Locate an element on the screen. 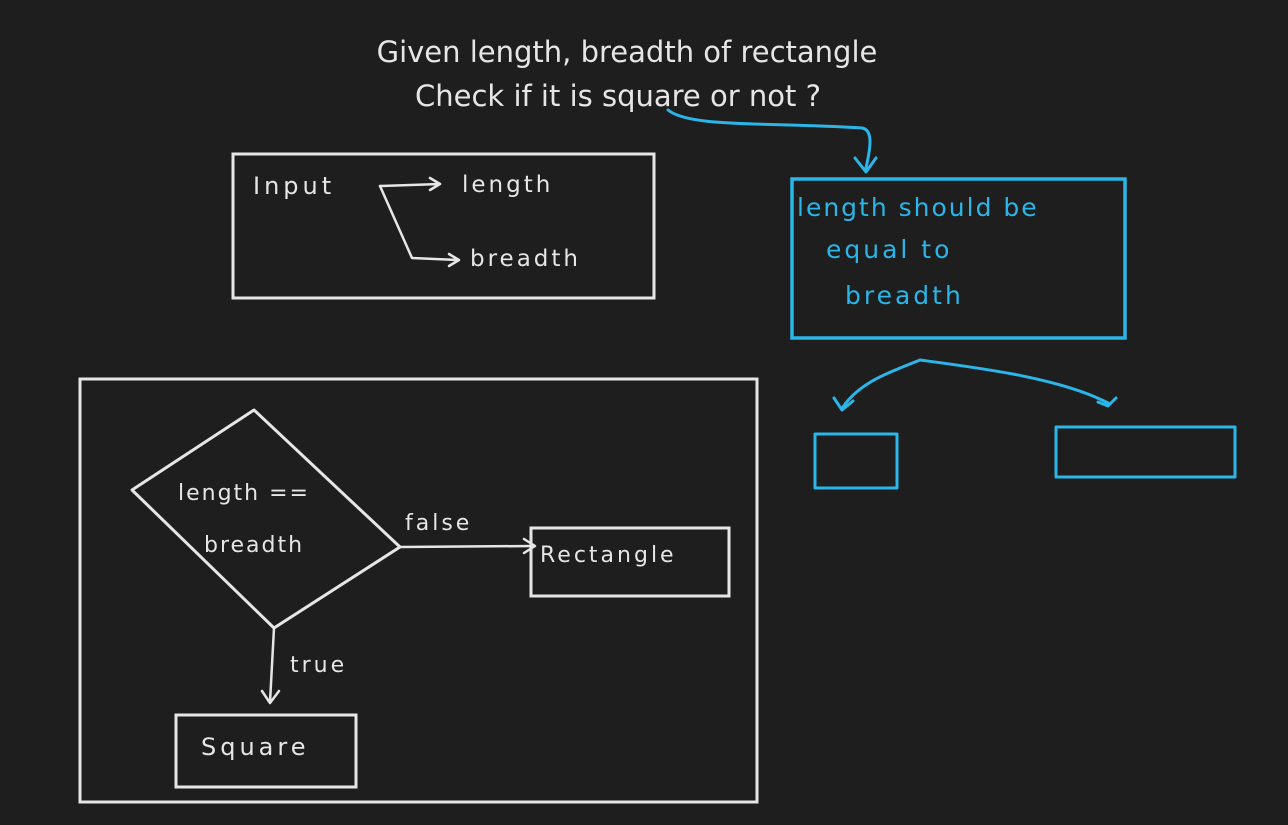  false-arrow-line is located at coordinates (467, 546).